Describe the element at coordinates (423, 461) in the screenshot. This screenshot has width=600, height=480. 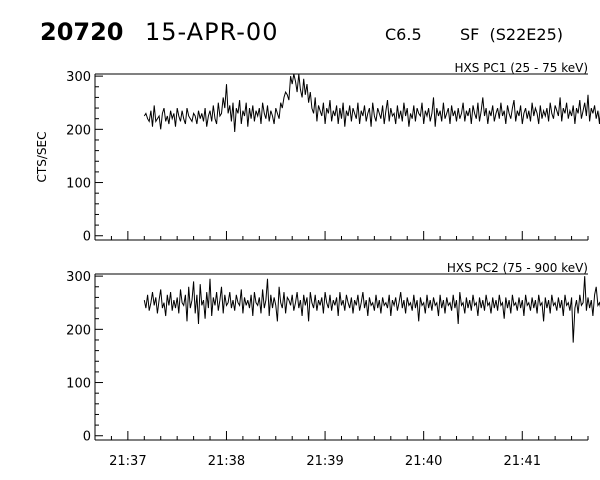
I see `x-tick-label: 21:40` at that location.